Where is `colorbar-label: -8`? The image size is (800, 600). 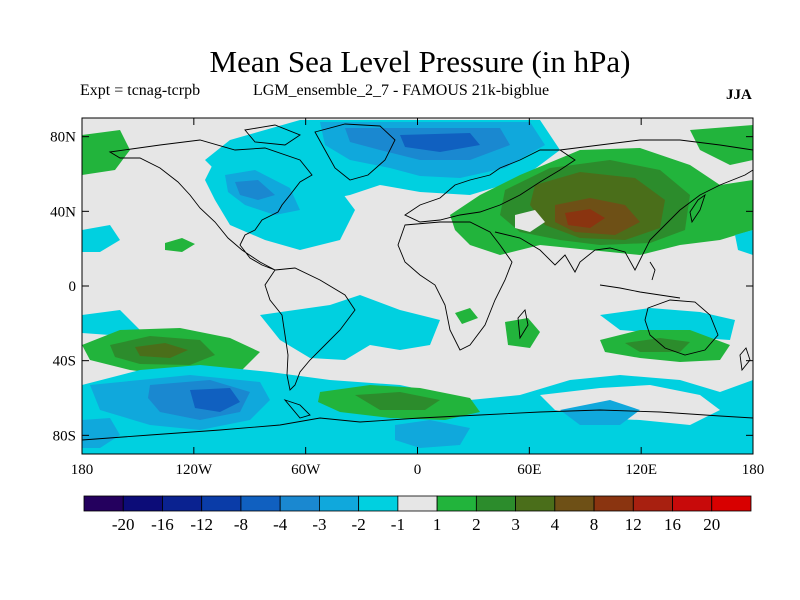 colorbar-label: -8 is located at coordinates (241, 524).